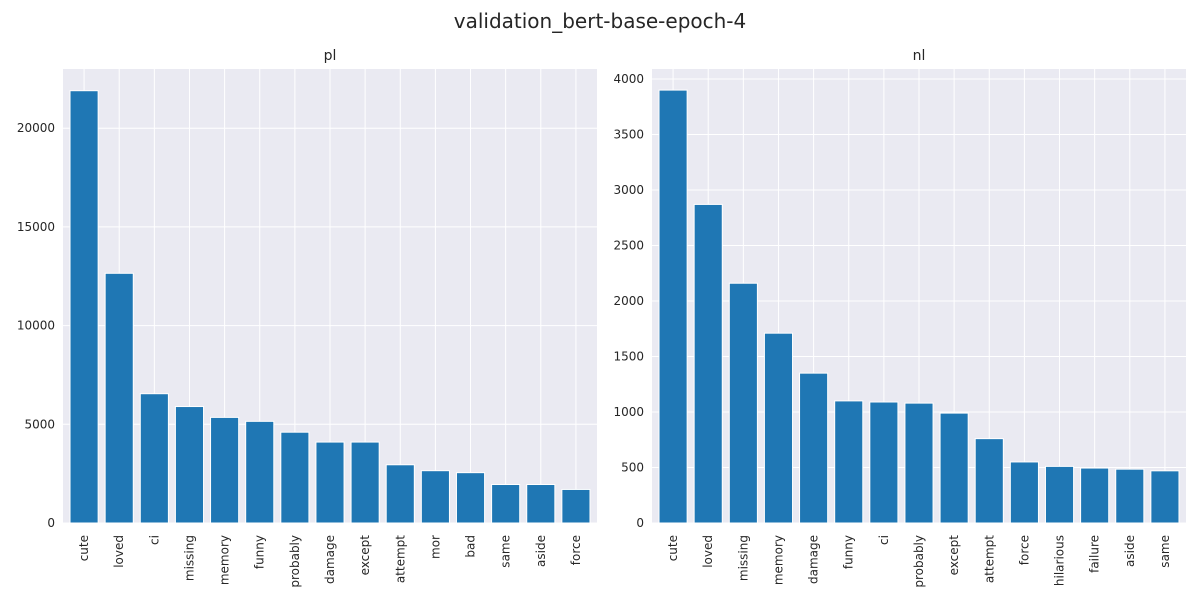 The height and width of the screenshot is (600, 1200). What do you see at coordinates (365, 482) in the screenshot?
I see `left-bar-except` at bounding box center [365, 482].